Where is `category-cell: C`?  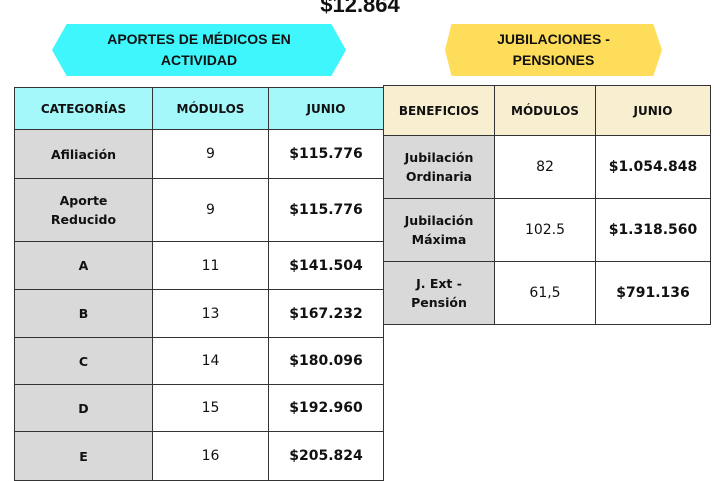 category-cell: C is located at coordinates (83, 361).